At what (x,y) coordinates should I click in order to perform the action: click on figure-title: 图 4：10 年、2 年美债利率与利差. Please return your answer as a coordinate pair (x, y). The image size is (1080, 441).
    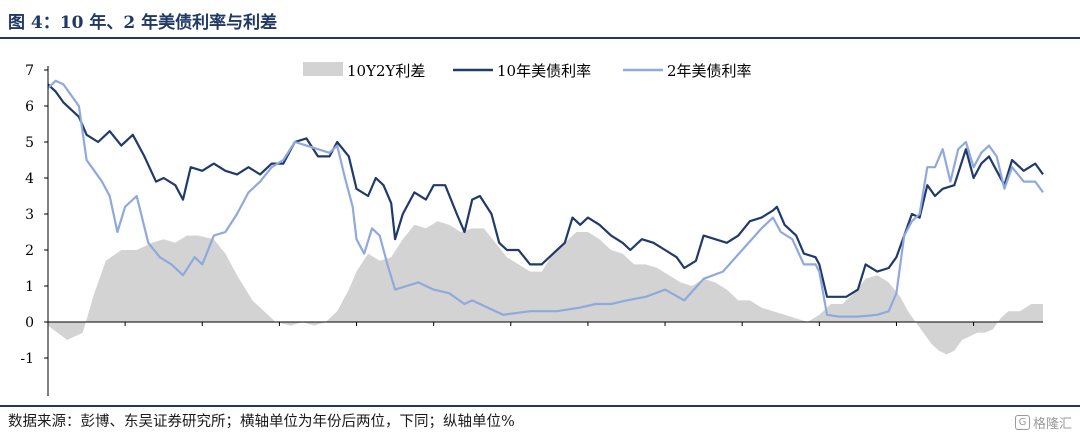
    Looking at the image, I should click on (143, 23).